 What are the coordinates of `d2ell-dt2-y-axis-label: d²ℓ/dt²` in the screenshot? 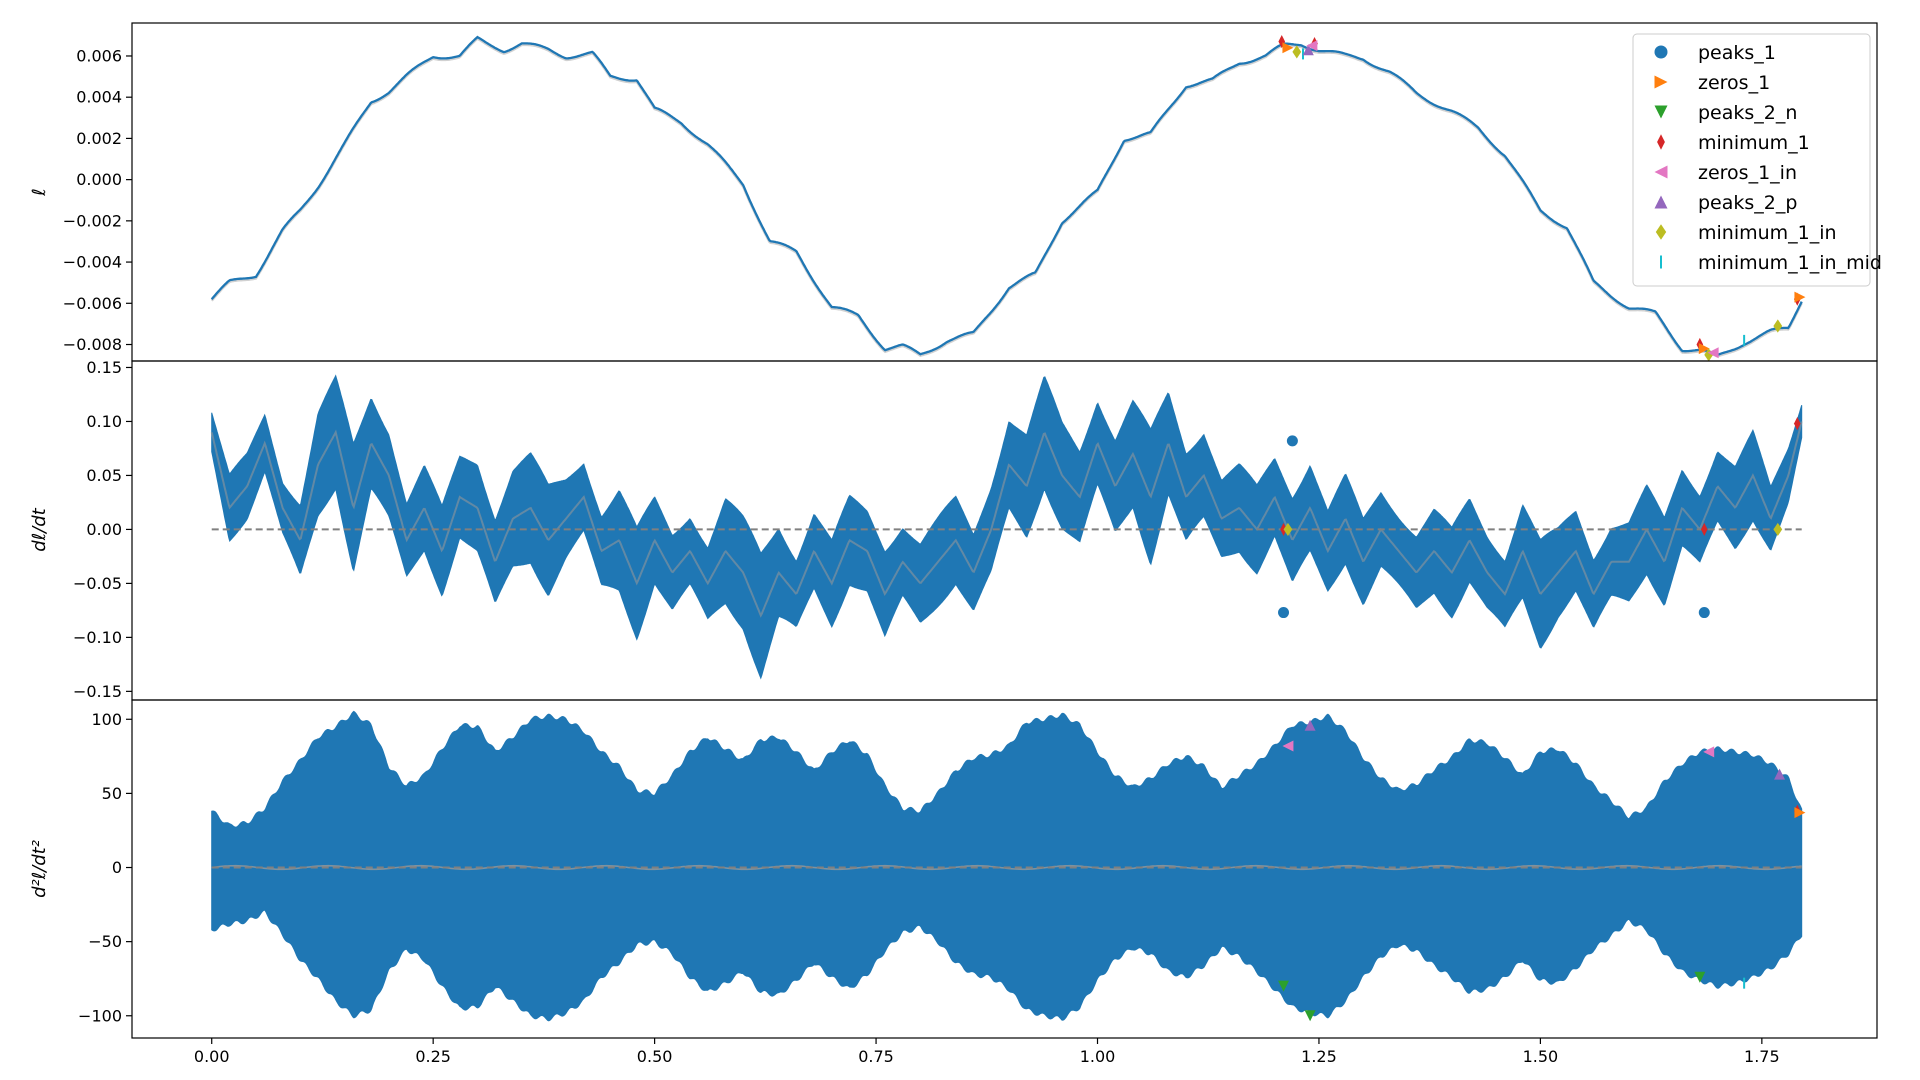 It's located at (39, 869).